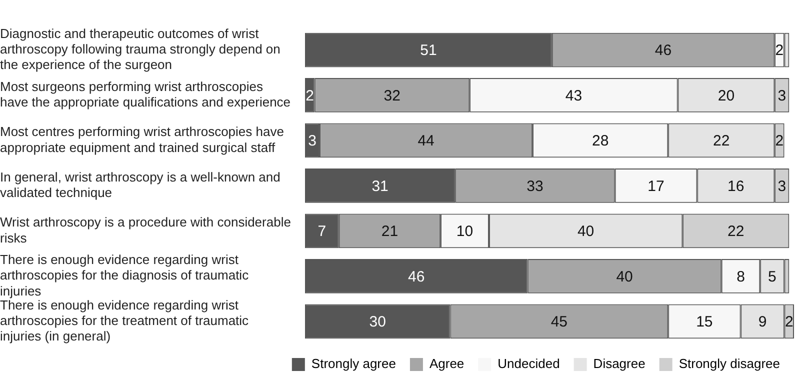  Describe the element at coordinates (726, 95) in the screenshot. I see `data-label: 20` at that location.